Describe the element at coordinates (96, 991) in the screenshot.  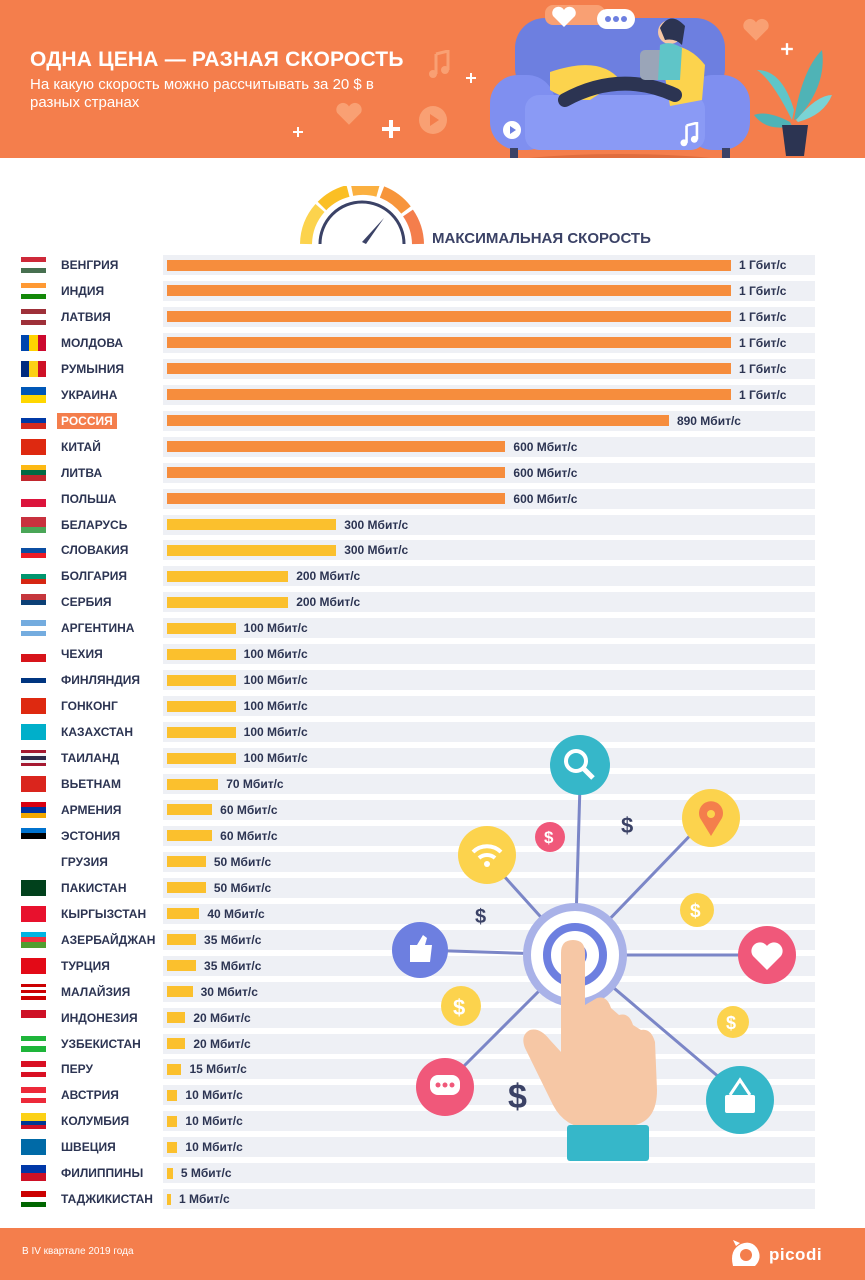
I see `country-label: МАЛАЙЗИЯ` at that location.